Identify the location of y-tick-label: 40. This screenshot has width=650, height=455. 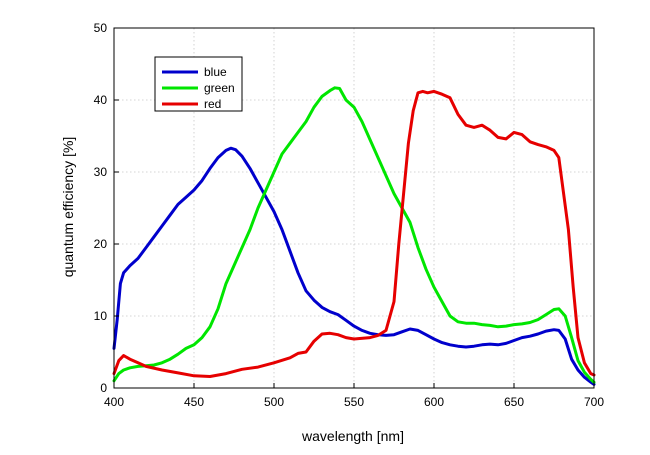
(101, 100).